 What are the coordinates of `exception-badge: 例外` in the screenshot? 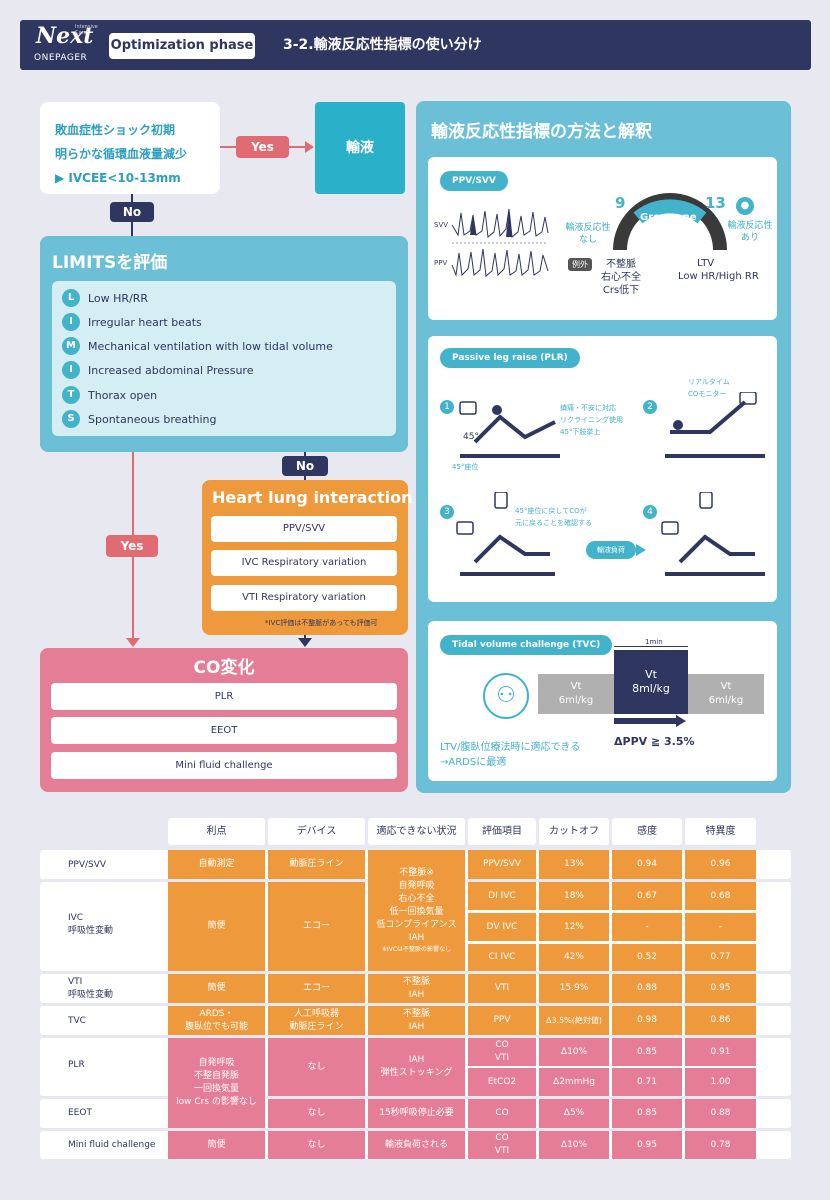 It's located at (580, 264).